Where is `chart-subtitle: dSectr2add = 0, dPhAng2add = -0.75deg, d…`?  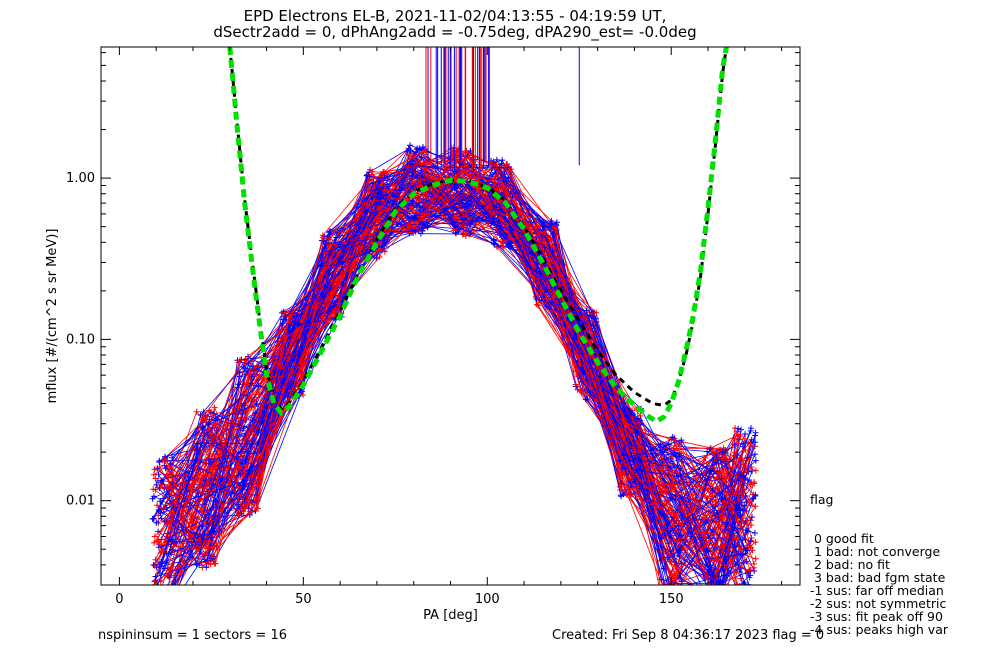
chart-subtitle: dSectr2add = 0, dPhAng2add = -0.75deg, d… is located at coordinates (455, 32).